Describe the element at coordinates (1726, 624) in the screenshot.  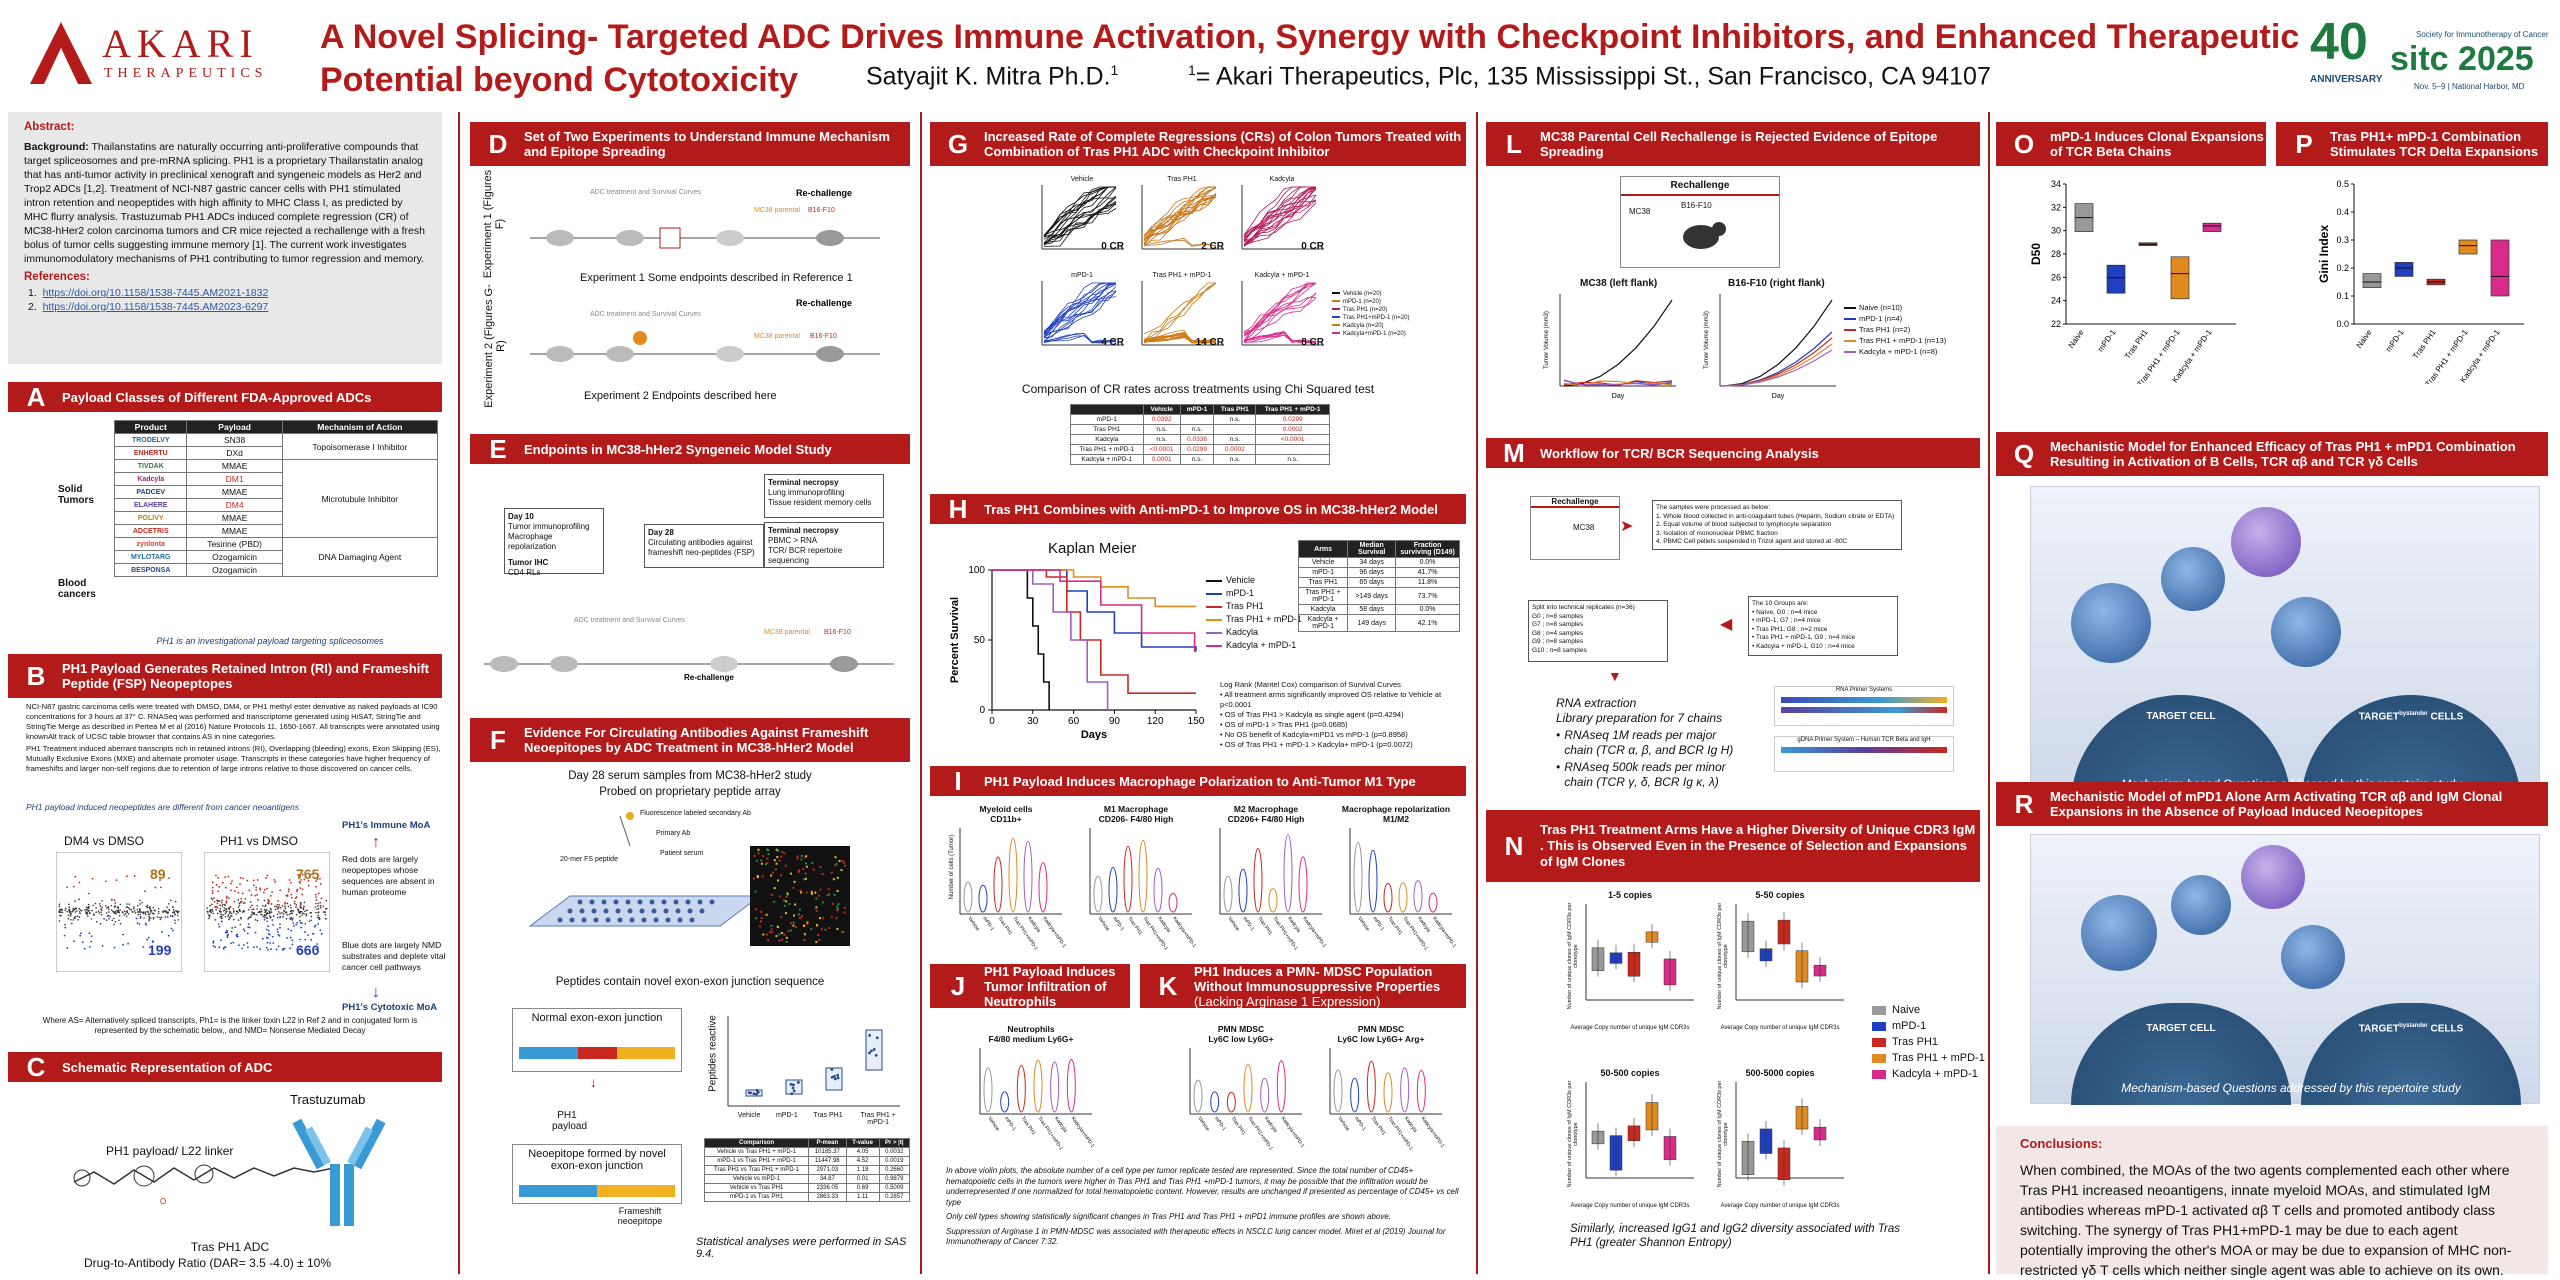
I see `m-arrow-icon-2: ◀` at that location.